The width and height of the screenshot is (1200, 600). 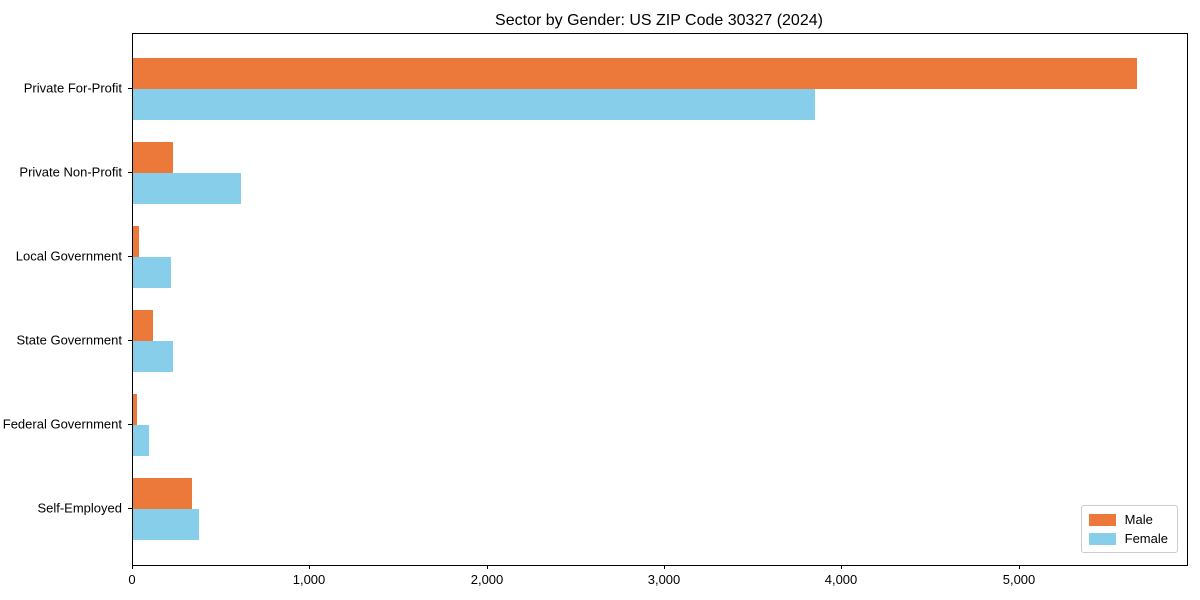 I want to click on legend-label-male: Male, so click(x=1138, y=519).